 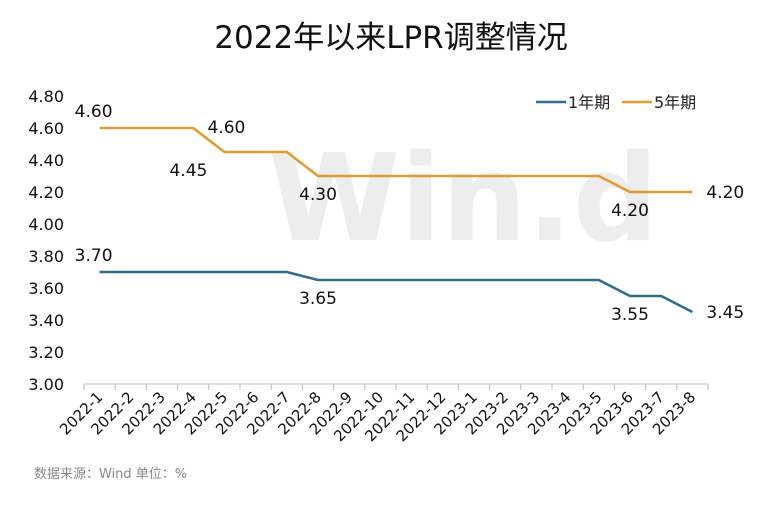 I want to click on data-label: 4.45, so click(x=188, y=171).